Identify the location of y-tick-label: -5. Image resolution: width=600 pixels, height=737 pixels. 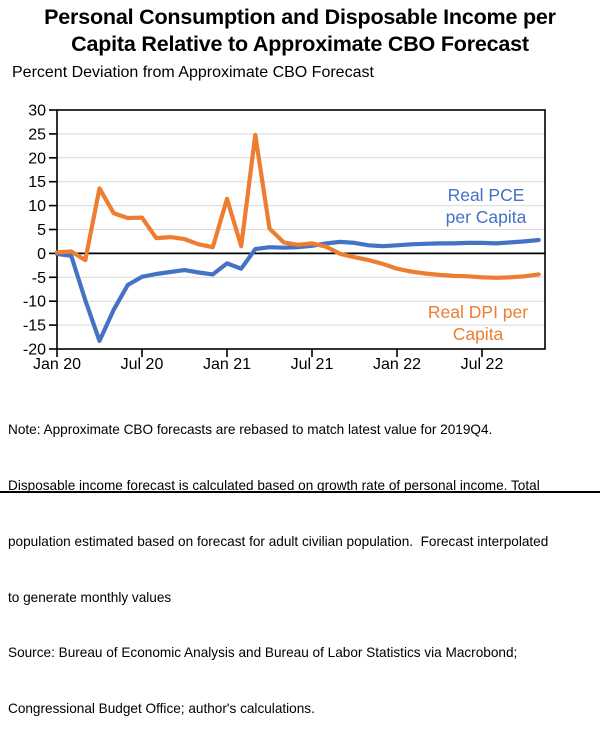
(39, 278).